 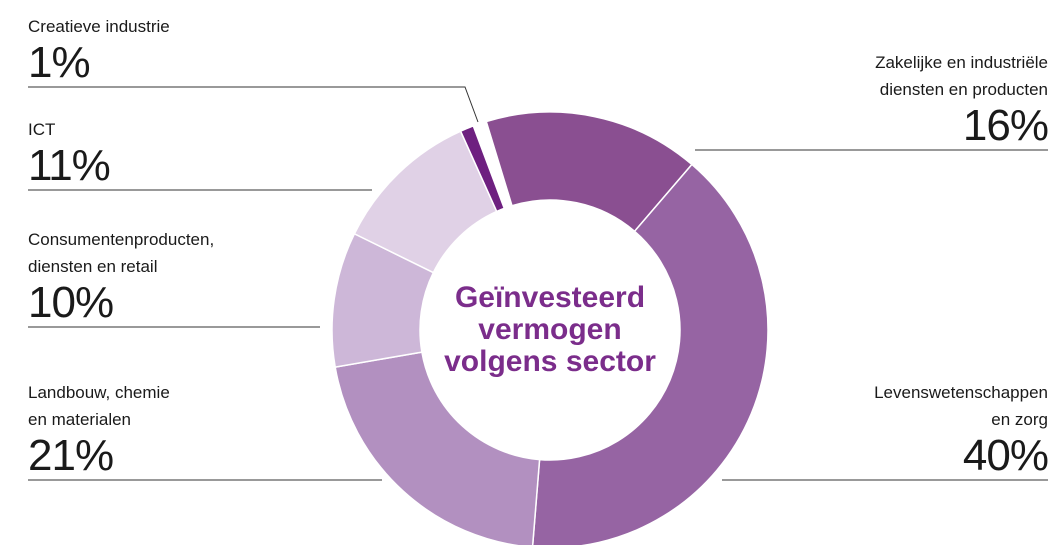 What do you see at coordinates (69, 165) in the screenshot?
I see `value-label: 11%` at bounding box center [69, 165].